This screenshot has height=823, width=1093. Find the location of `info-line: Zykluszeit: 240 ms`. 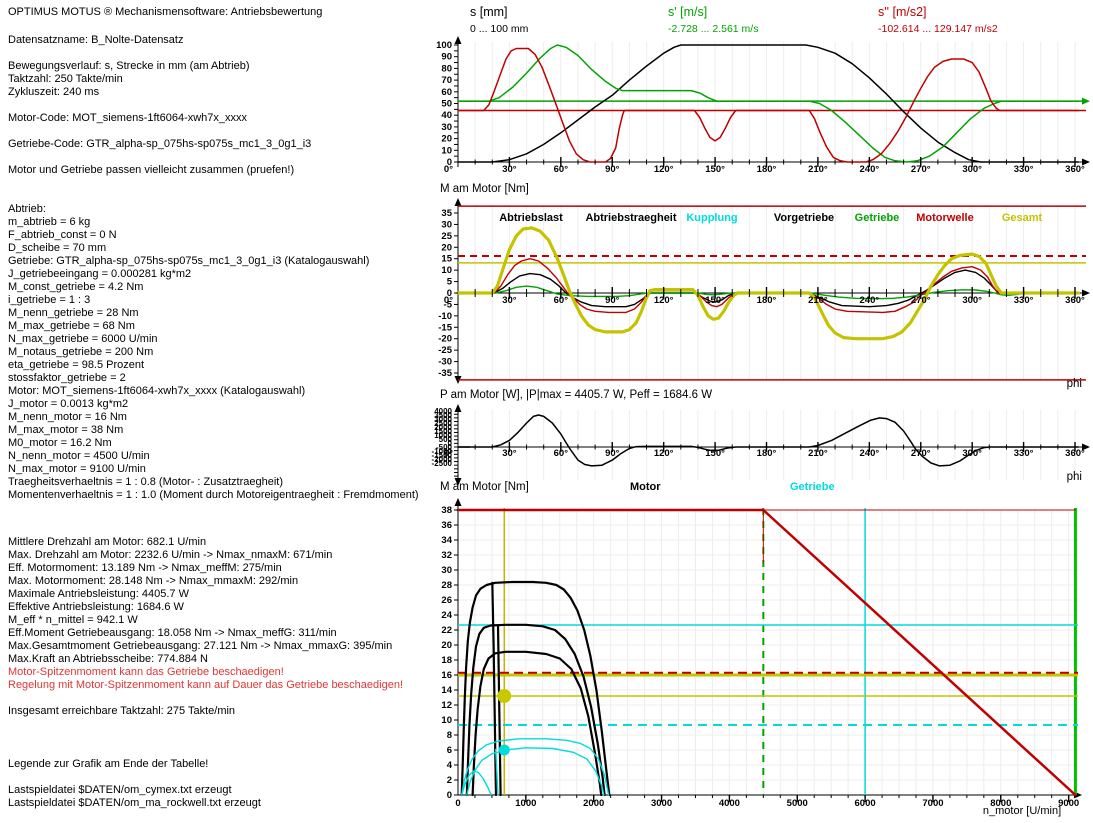

info-line: Zykluszeit: 240 ms is located at coordinates (54, 92).